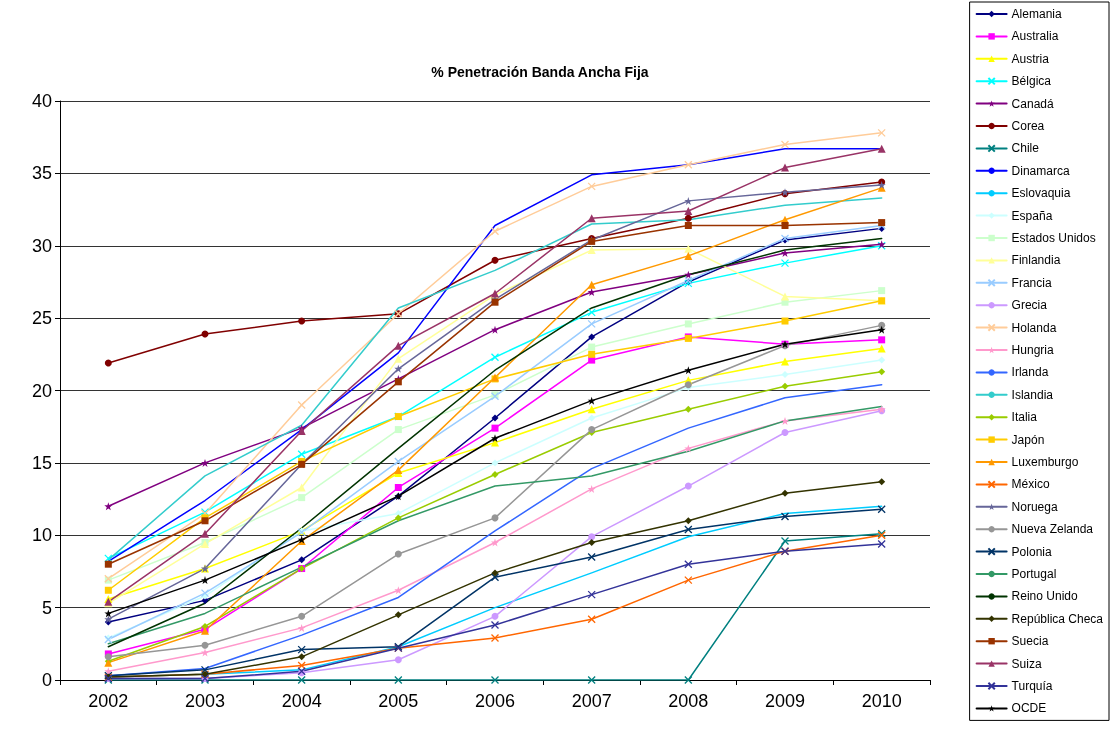 The width and height of the screenshot is (1112, 731). I want to click on legend-label: Luxemburgo, so click(1045, 462).